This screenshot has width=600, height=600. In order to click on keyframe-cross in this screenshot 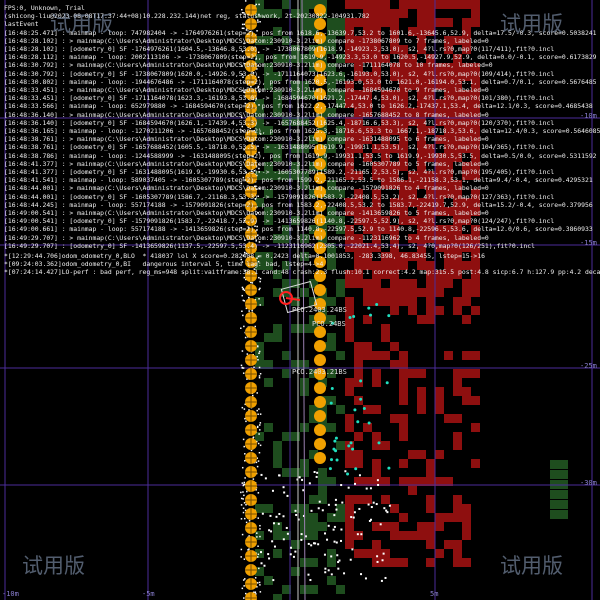, I will do `click(251, 360)`.